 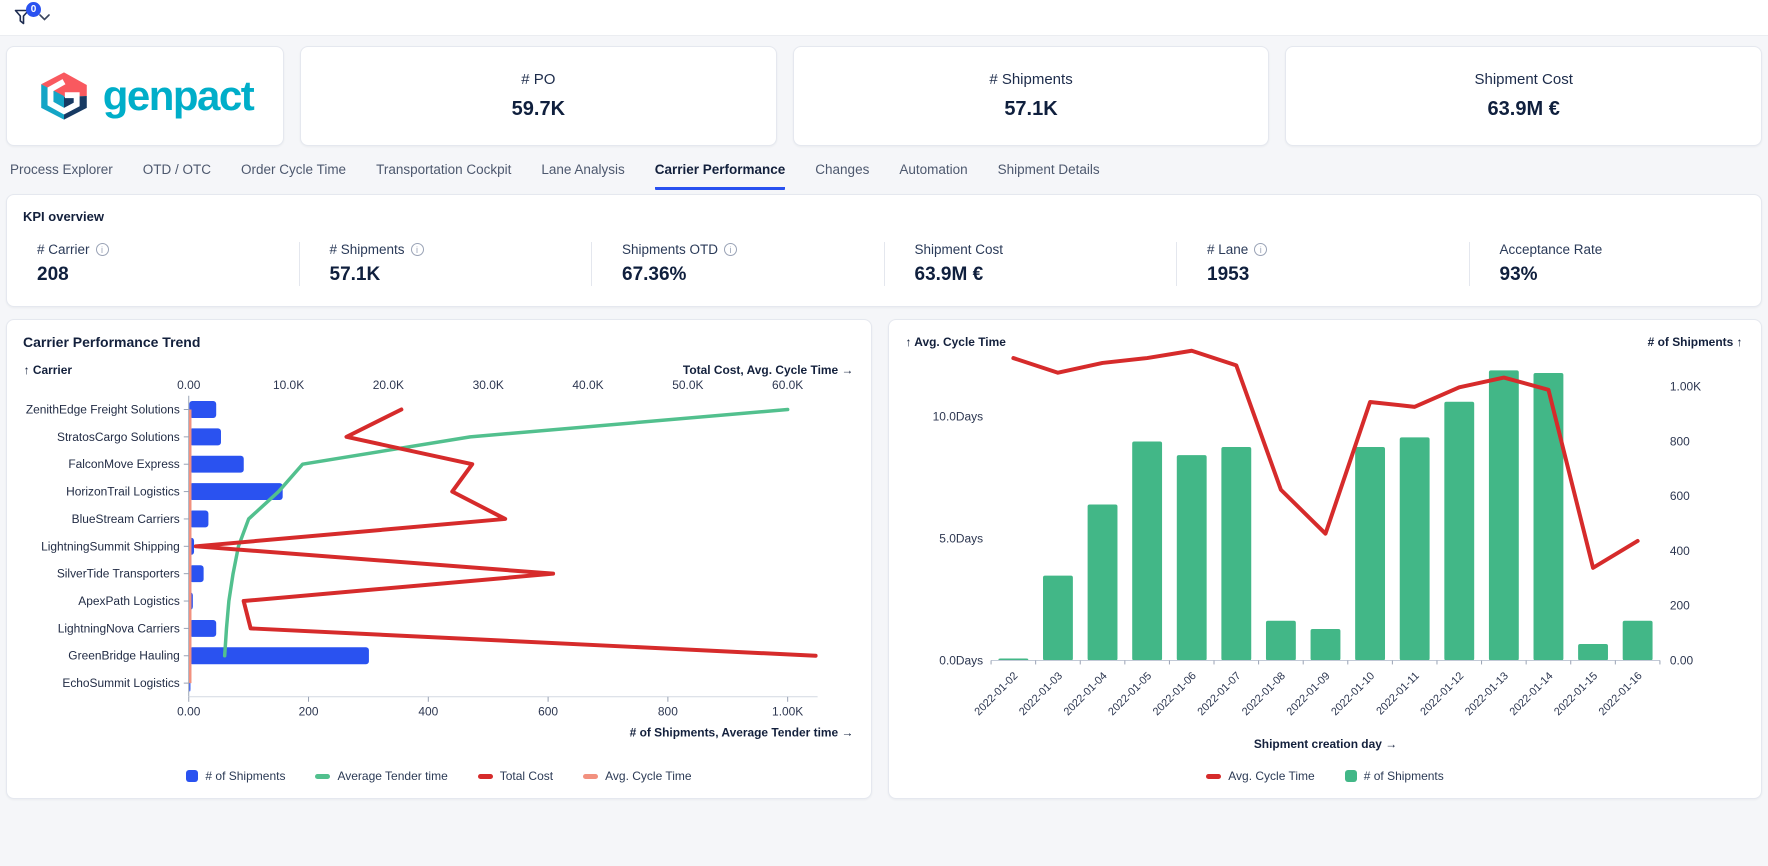 I want to click on kpi-label: Acceptance Rate, so click(x=1551, y=249).